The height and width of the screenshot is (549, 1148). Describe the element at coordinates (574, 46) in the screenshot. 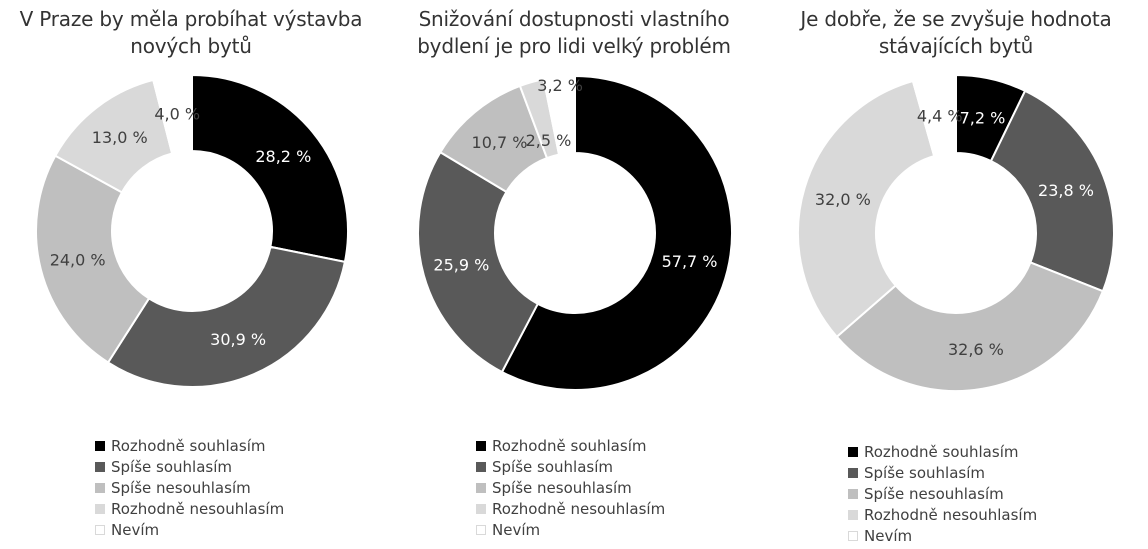

I see `chart-title-line: bydlení je pro lidi velký problém` at that location.